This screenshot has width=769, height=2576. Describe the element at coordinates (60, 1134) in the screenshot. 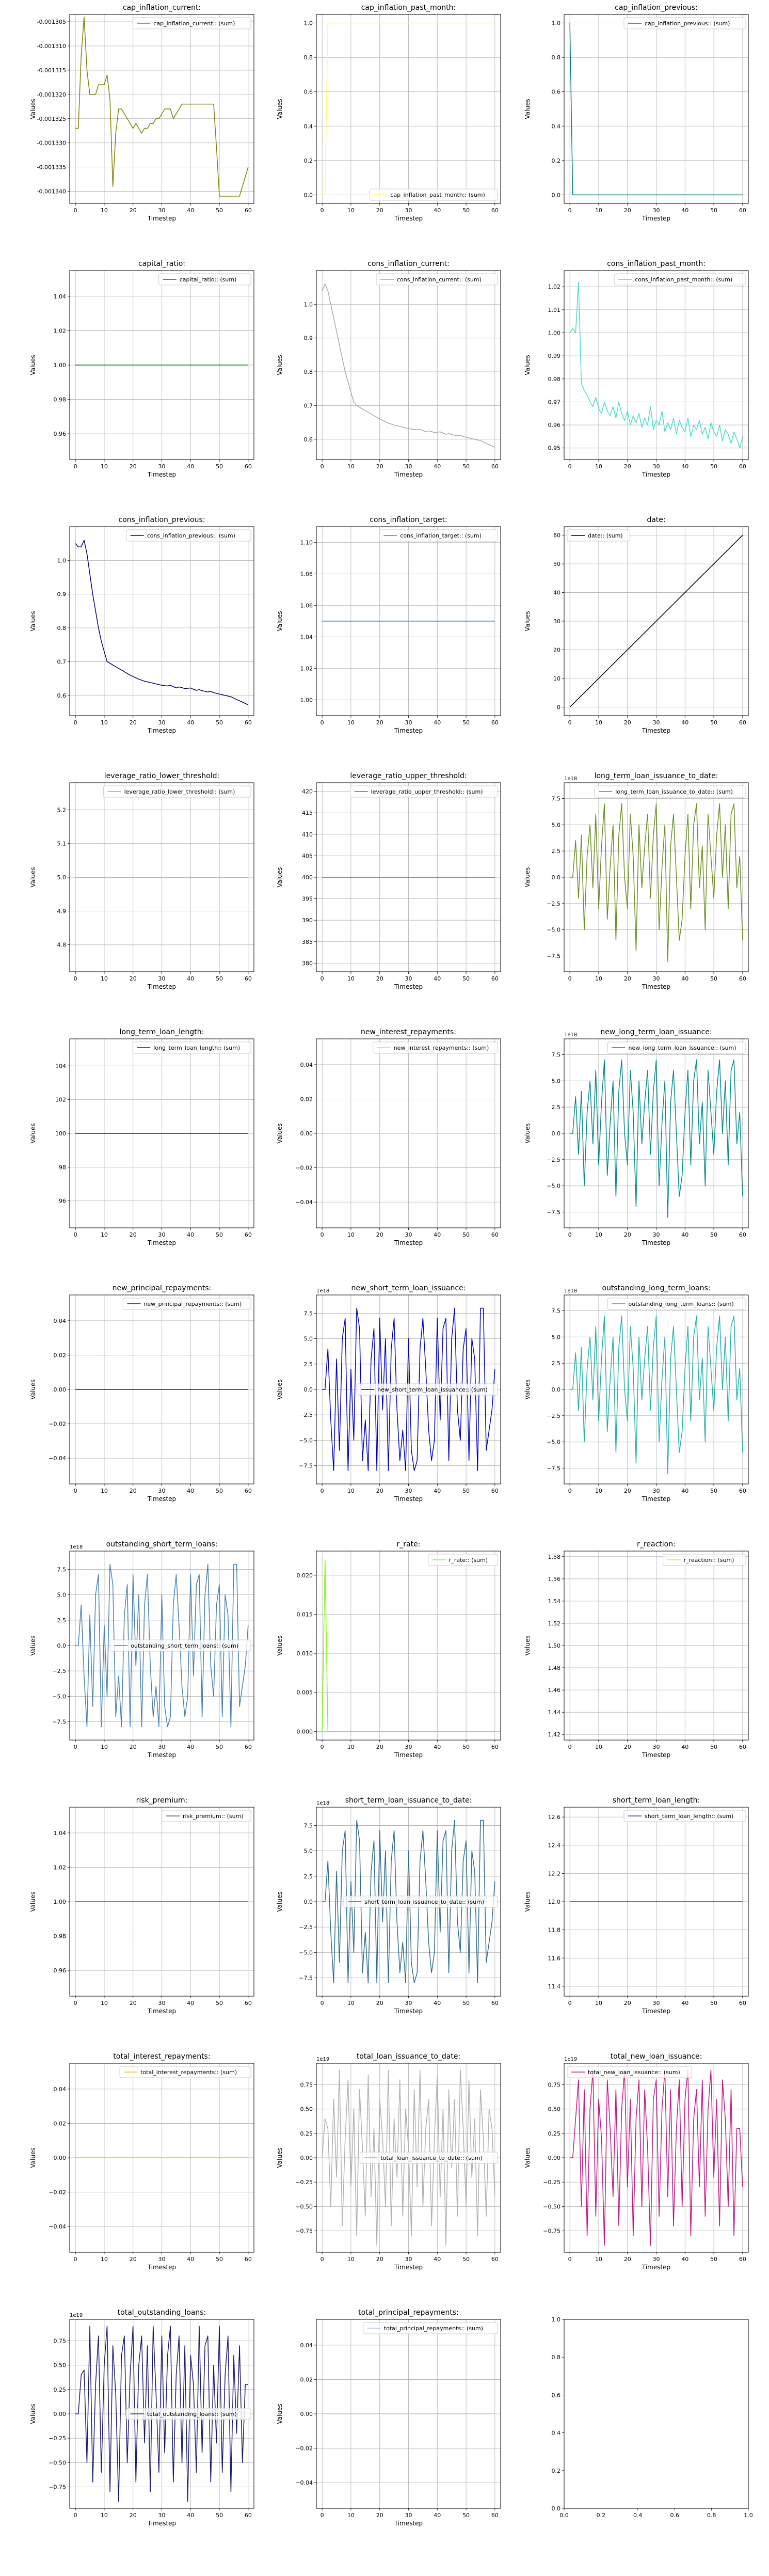

I see `y-tick-label: 100` at that location.